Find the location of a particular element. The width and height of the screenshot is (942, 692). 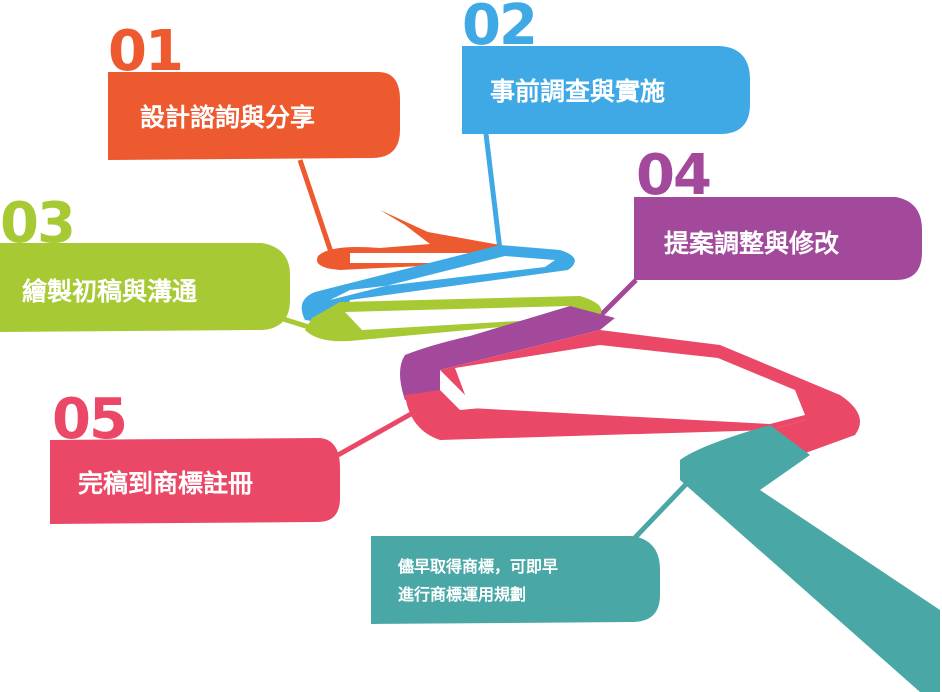

note-line-2: 進行商標運用規劃 is located at coordinates (462, 594).